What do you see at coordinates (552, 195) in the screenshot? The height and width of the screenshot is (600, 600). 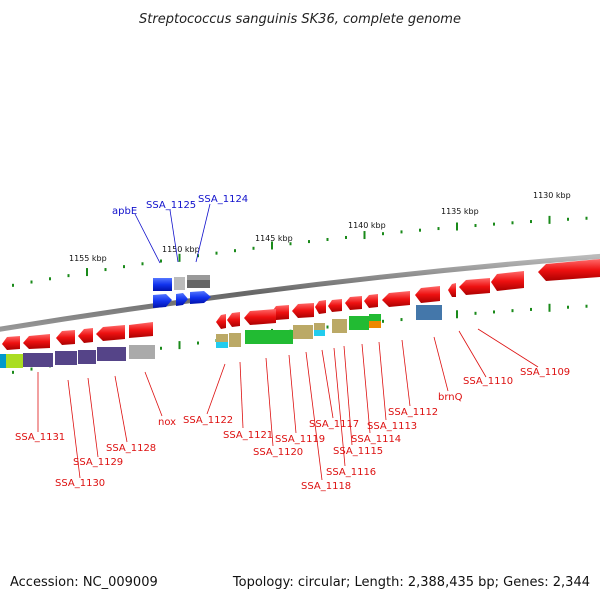 I see `tick-label-1130: 1130 kbp` at bounding box center [552, 195].